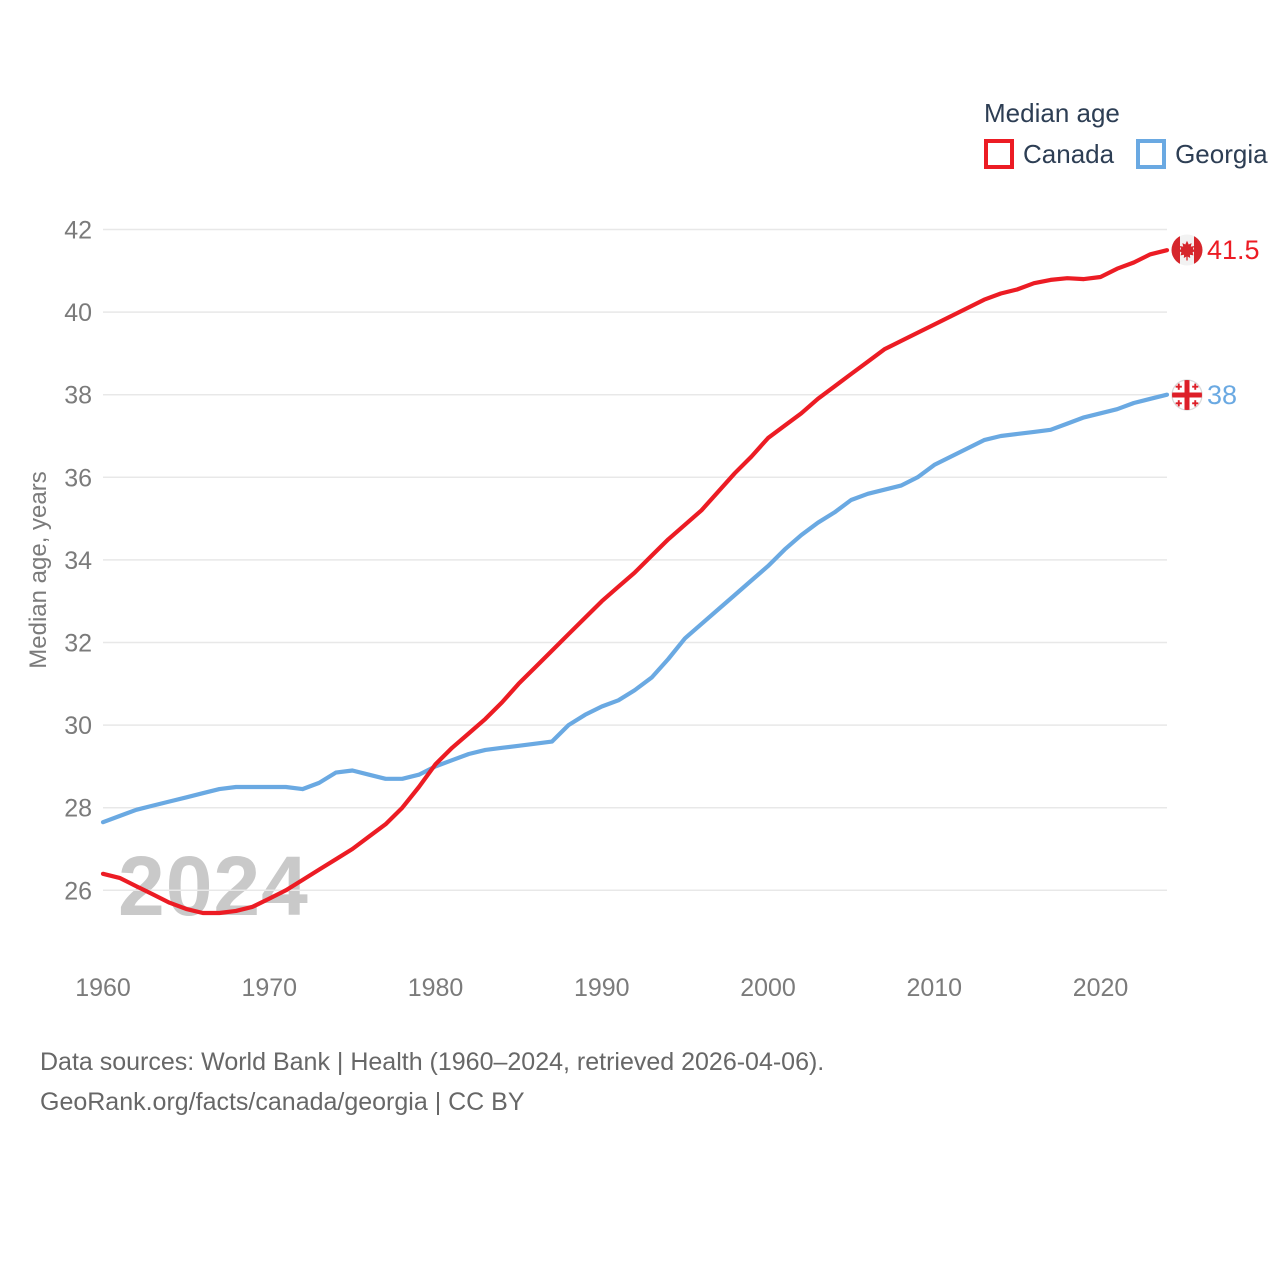 Image resolution: width=1280 pixels, height=1280 pixels. What do you see at coordinates (1204, 395) in the screenshot?
I see `georgia-series-end-label: 38` at bounding box center [1204, 395].